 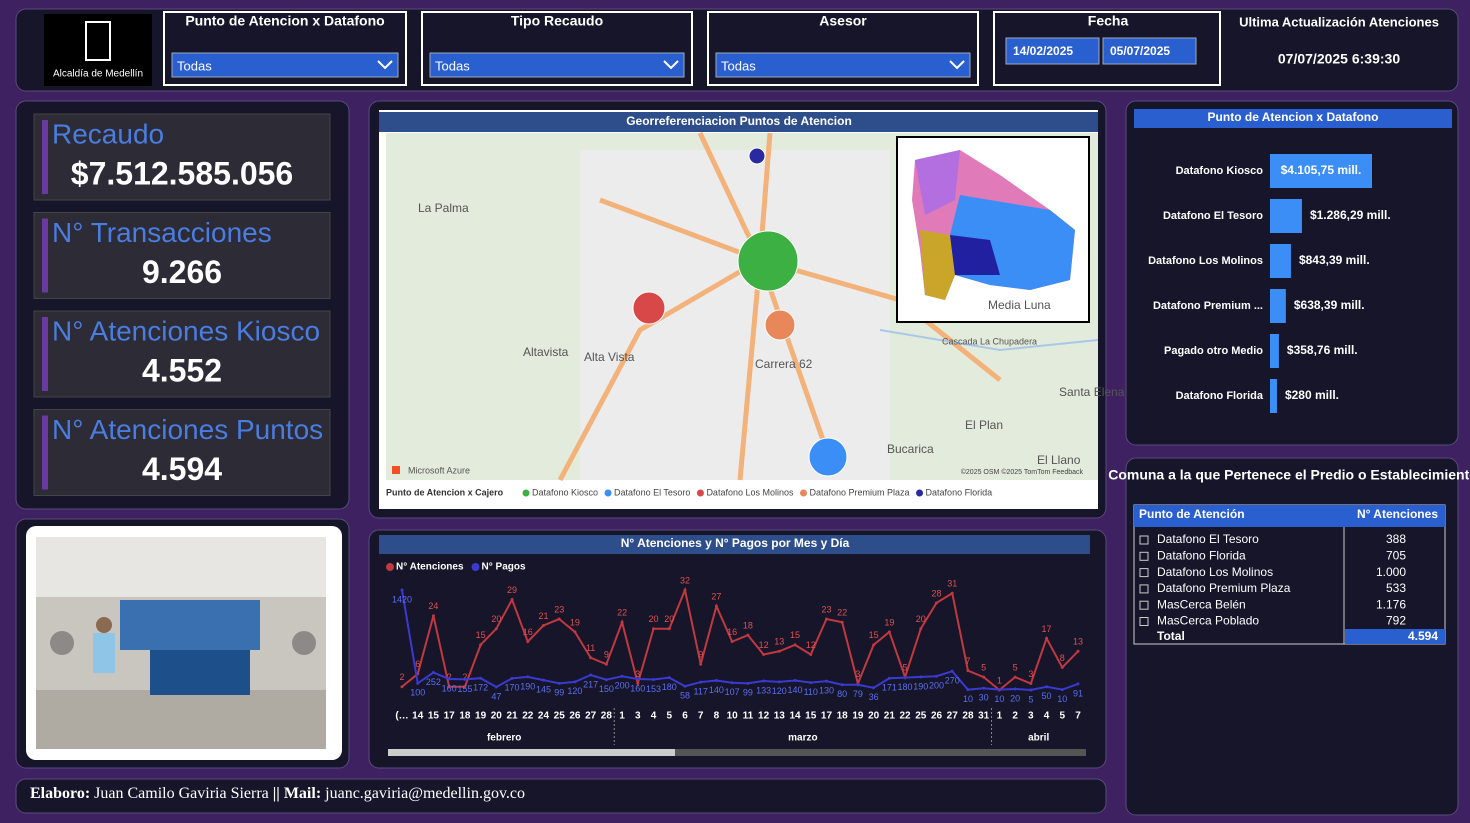 I want to click on date-from-box, so click(x=1052, y=51).